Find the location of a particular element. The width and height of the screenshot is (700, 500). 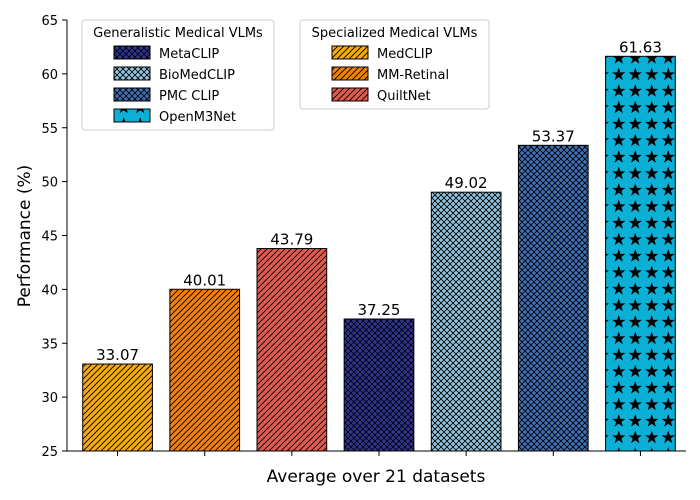

legend-entry-label: MedCLIP is located at coordinates (405, 54).